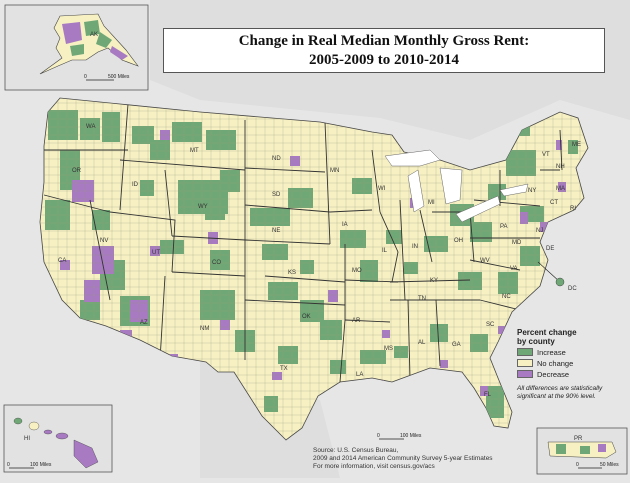 This screenshot has height=483, width=630. What do you see at coordinates (119, 77) in the screenshot?
I see `alaska-scale-distance: 500 Miles` at bounding box center [119, 77].